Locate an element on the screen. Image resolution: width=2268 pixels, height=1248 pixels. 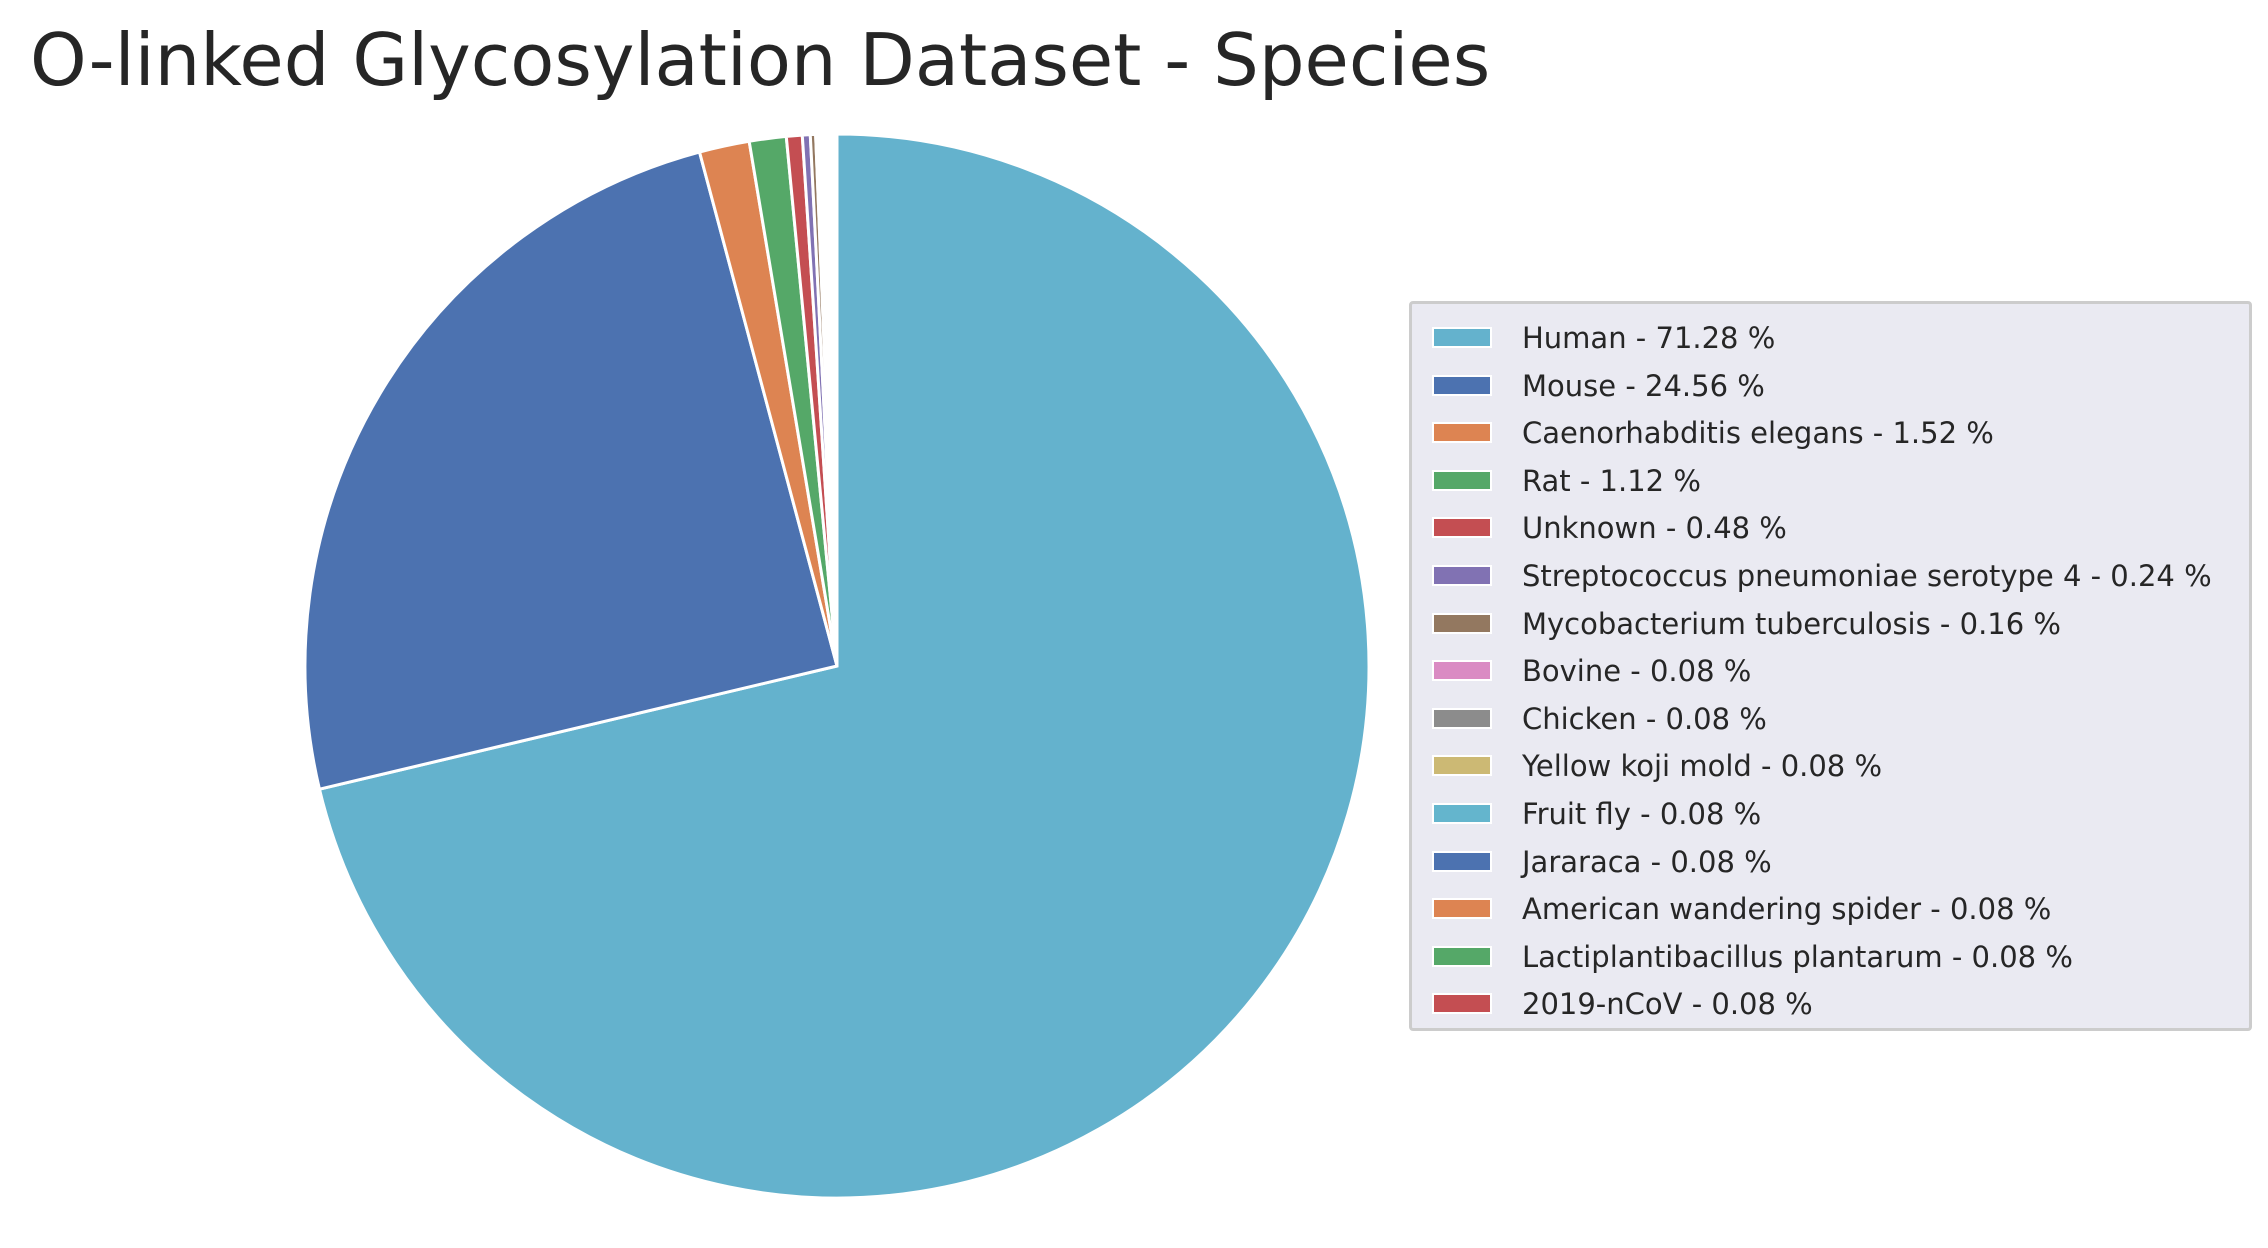
legend-label: Mouse - 24.56 % is located at coordinates (1643, 385).